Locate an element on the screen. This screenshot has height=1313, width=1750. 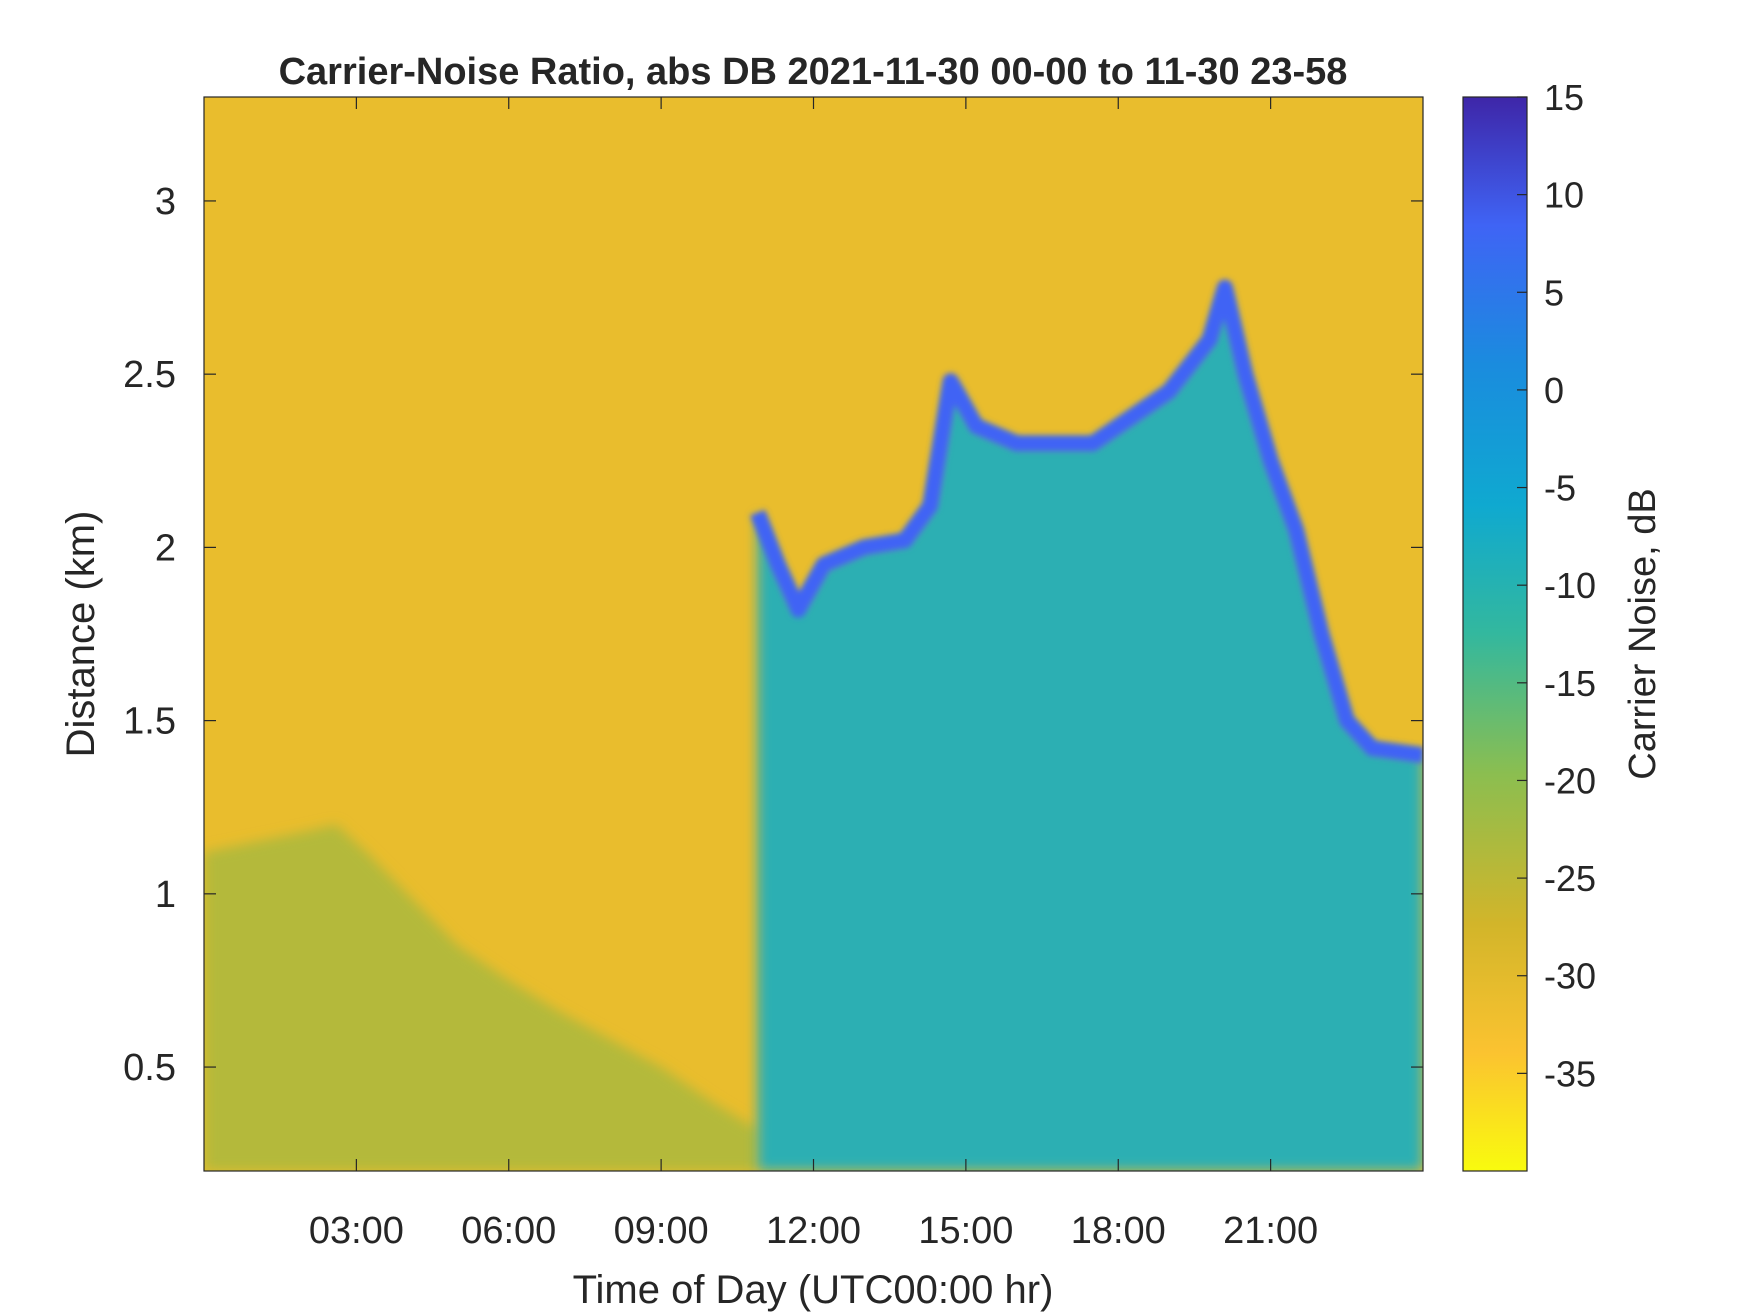
x-tick-label: 03:00 is located at coordinates (356, 1231).